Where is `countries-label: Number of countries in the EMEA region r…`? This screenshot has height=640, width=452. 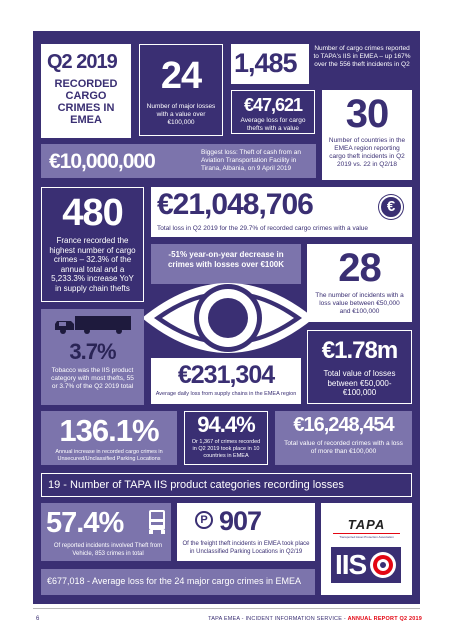
countries-label: Number of countries in the EMEA region r… is located at coordinates (367, 153).